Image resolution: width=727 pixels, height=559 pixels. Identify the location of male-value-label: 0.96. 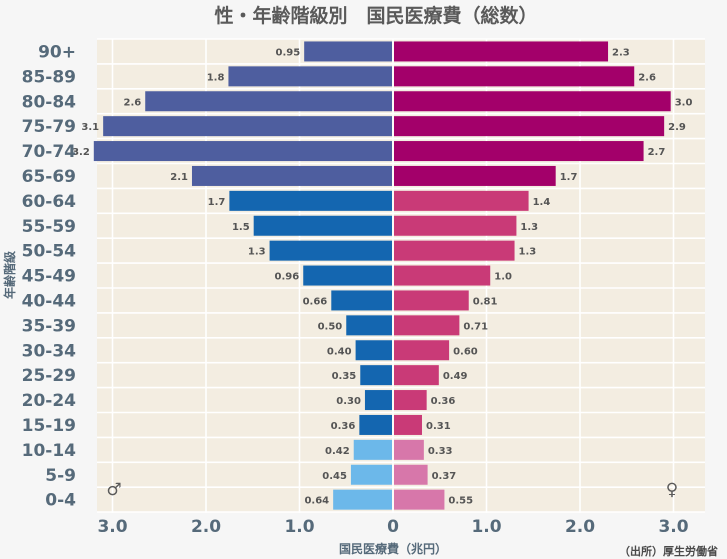
(287, 277).